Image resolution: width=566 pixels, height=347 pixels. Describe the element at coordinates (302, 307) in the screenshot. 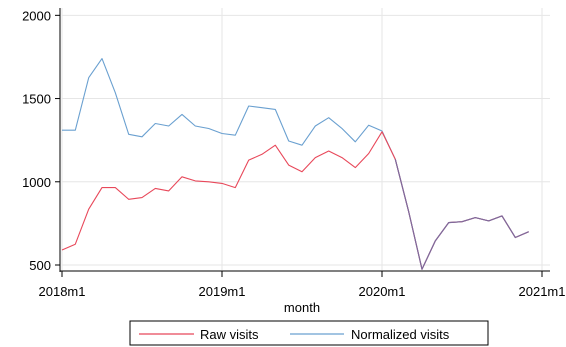

I see `x-axis-title: month` at that location.